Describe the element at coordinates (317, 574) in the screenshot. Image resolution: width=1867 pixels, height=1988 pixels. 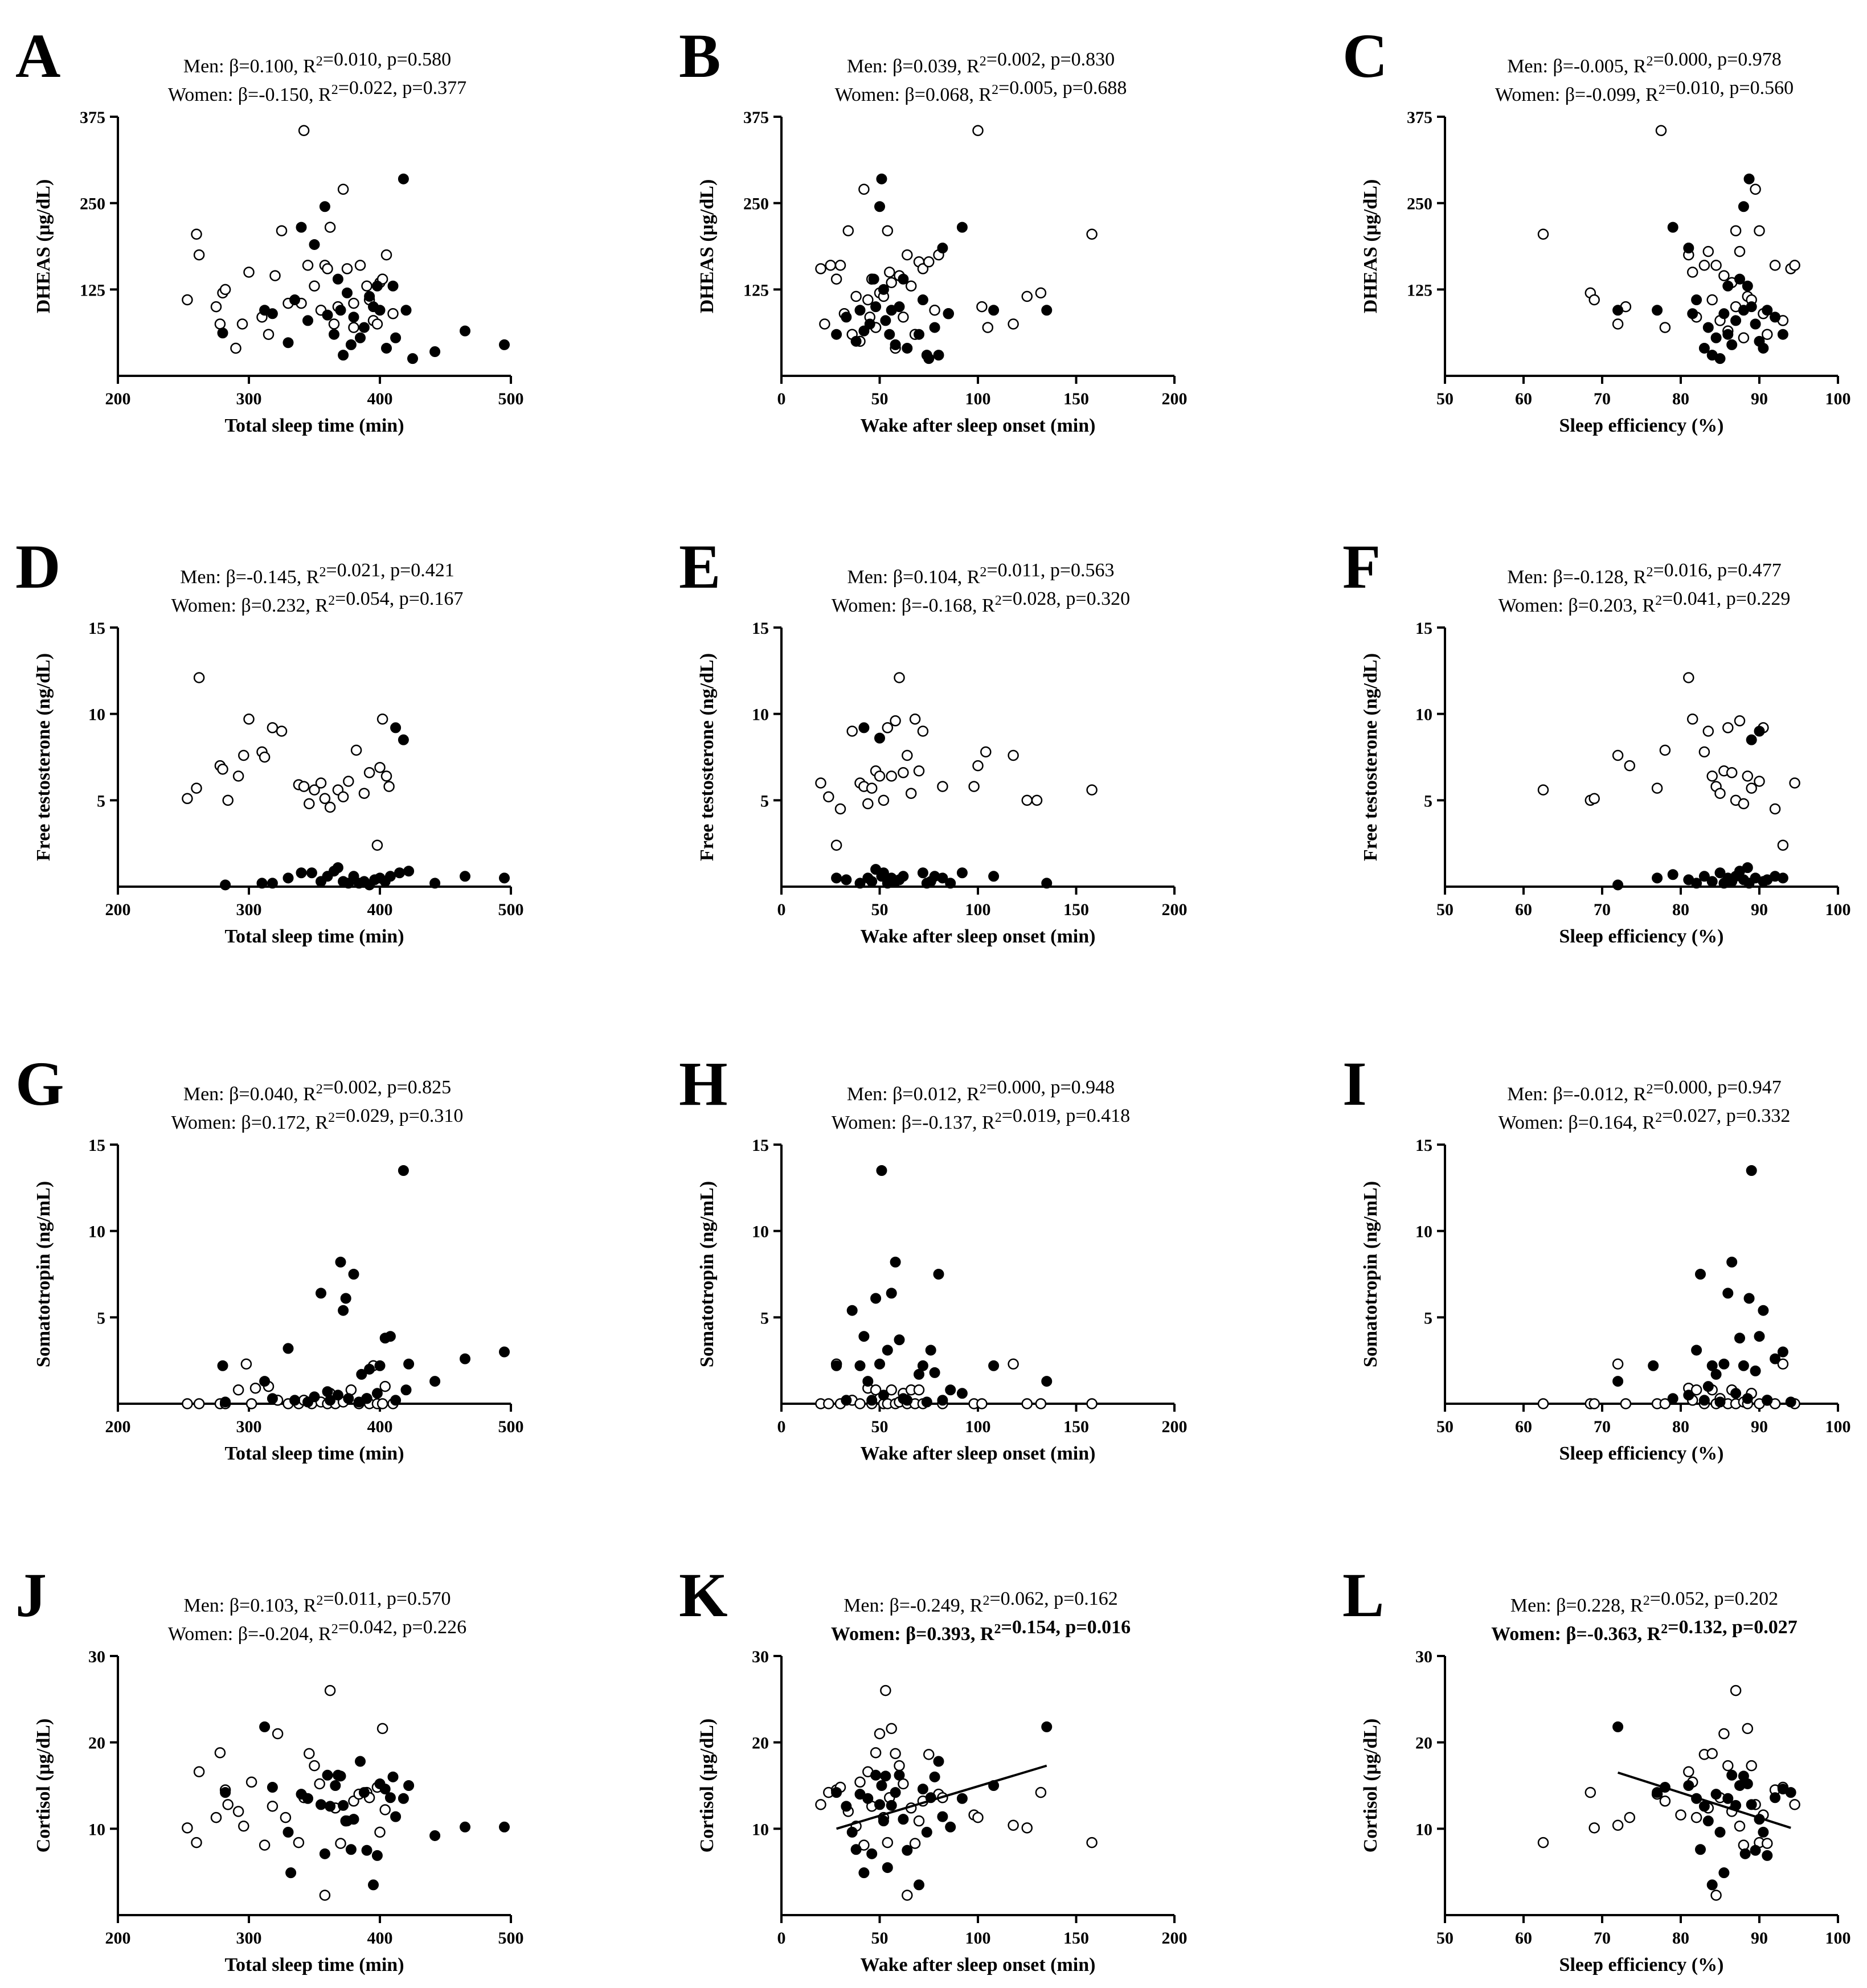
I see `stats-men: Men: β=-0.145, R2=0.021, p=0.421` at that location.